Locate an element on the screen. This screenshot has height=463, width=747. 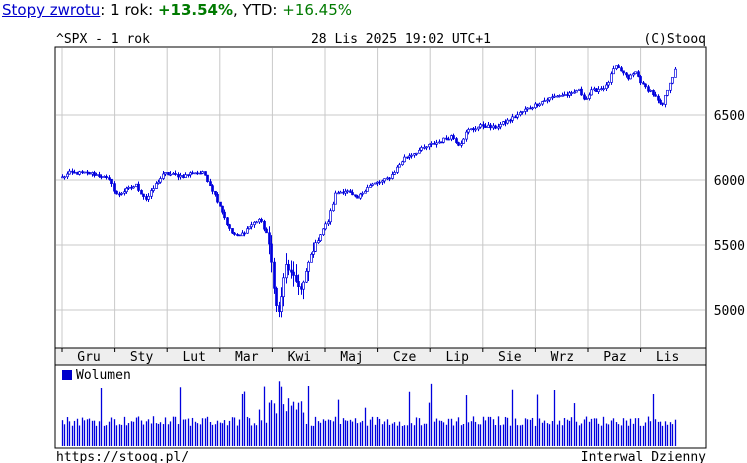
chart-symbol-title: ^SPX - 1 rok is located at coordinates (103, 39).